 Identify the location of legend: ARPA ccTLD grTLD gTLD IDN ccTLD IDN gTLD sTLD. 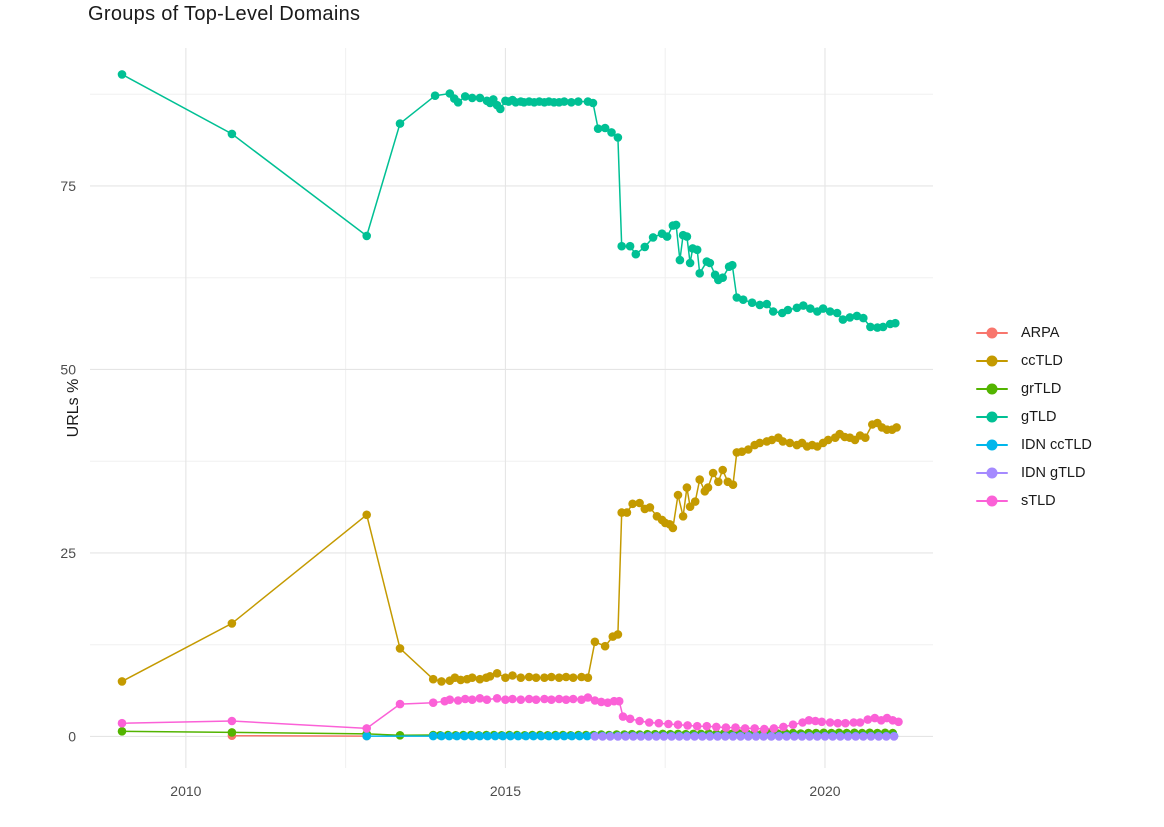
(1034, 417).